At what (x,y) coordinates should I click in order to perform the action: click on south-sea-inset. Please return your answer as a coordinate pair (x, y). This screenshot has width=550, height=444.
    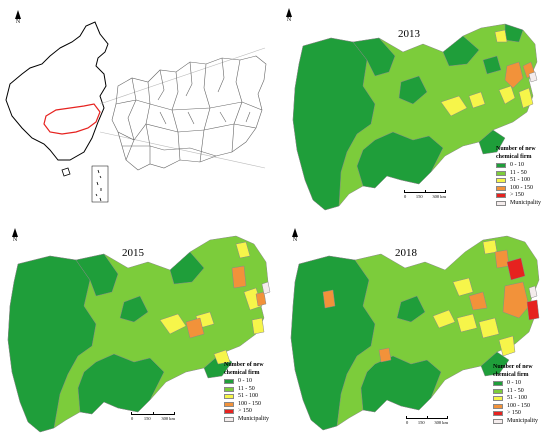
    Looking at the image, I should click on (100, 184).